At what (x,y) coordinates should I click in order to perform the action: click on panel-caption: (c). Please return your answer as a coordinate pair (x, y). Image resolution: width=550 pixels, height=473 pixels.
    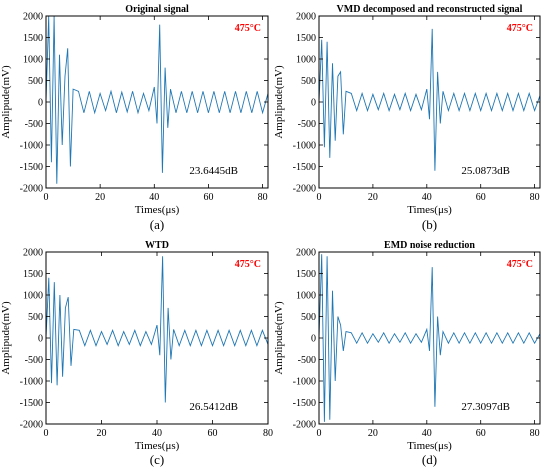
    Looking at the image, I should click on (157, 459).